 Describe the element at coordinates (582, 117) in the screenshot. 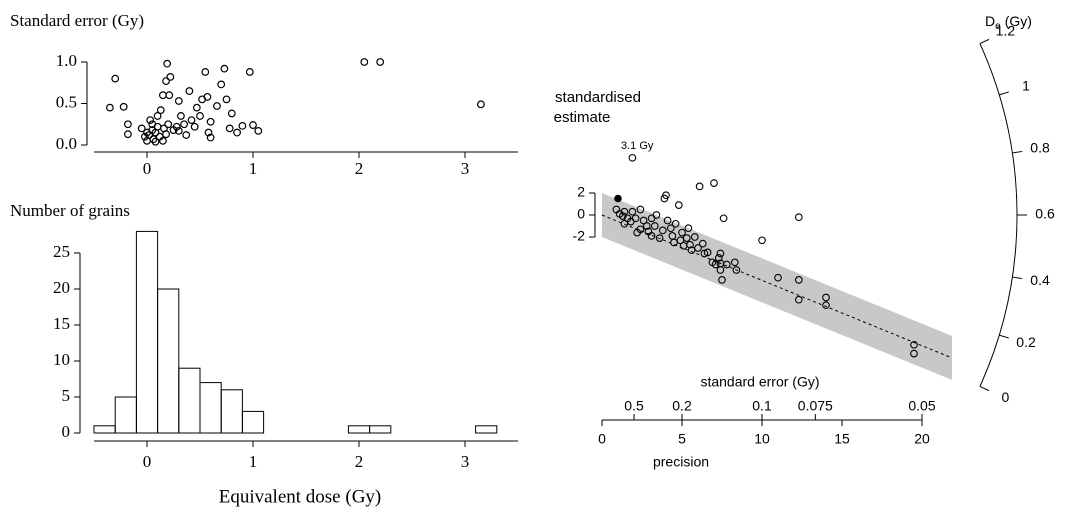

I see `radial-y-label: estimate` at that location.